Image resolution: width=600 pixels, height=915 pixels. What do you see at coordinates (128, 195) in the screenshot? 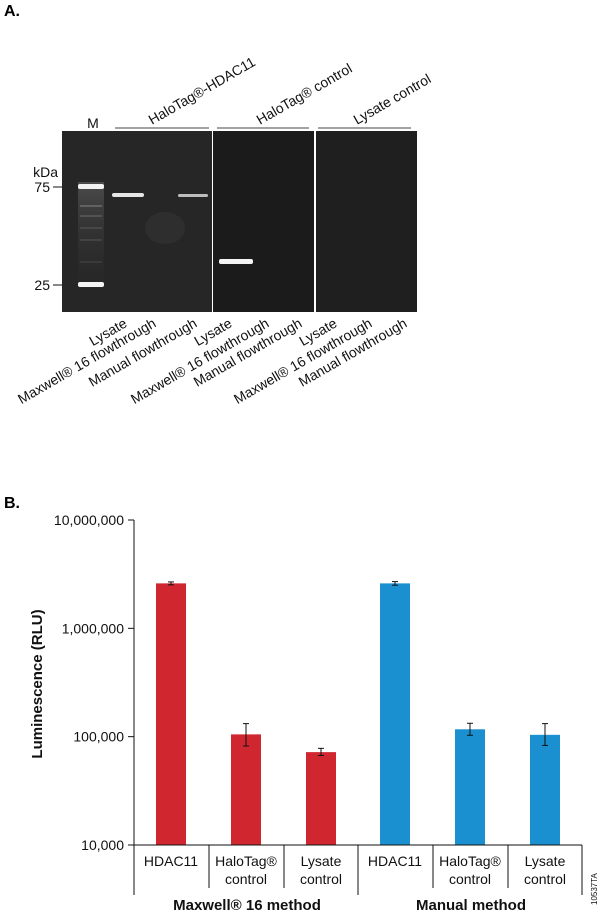
I see `band-hdac11-lysate` at bounding box center [128, 195].